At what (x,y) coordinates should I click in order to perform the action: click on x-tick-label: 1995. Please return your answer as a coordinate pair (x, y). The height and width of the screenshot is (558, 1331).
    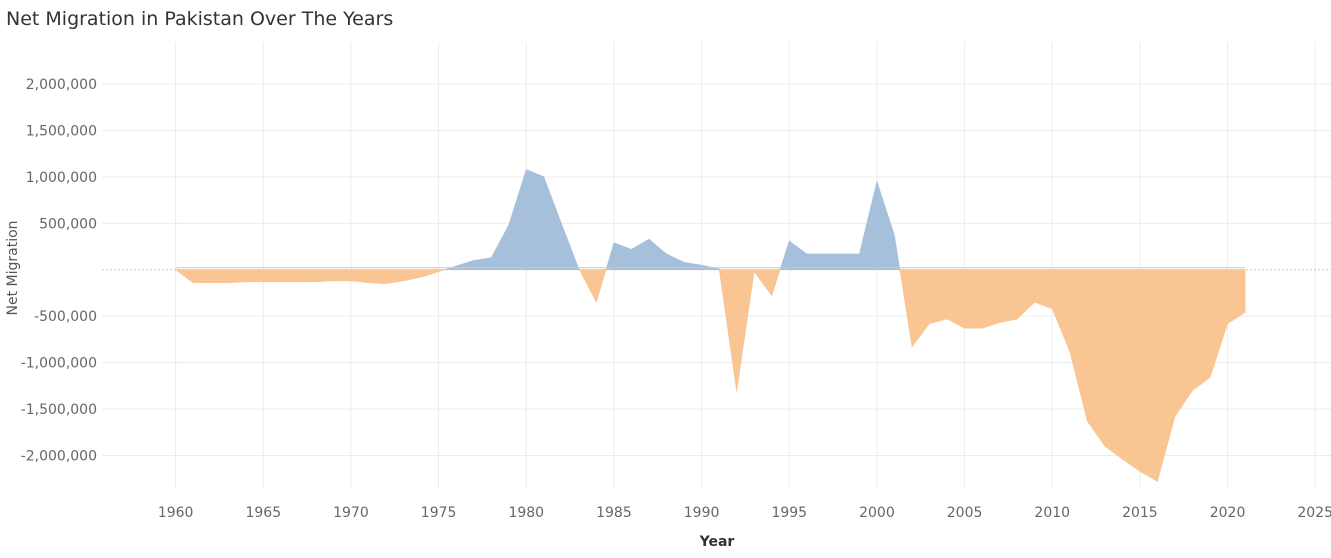
    Looking at the image, I should click on (789, 513).